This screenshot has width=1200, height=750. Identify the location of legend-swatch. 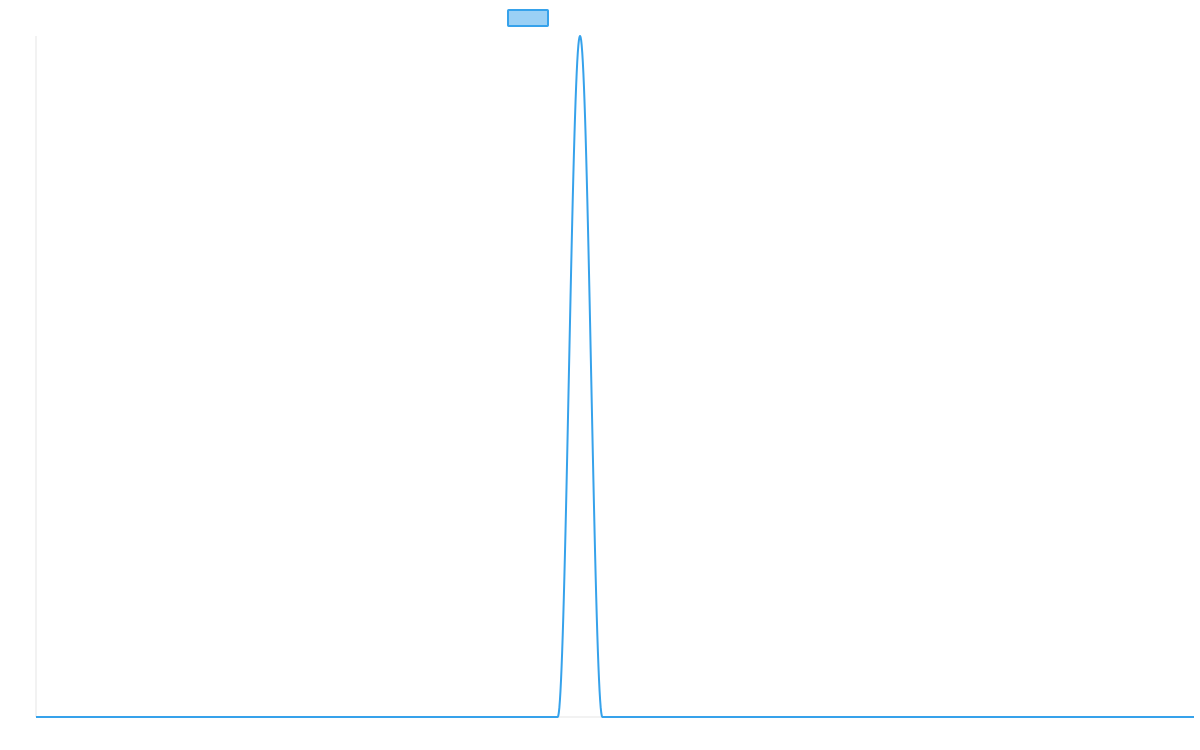
(528, 18).